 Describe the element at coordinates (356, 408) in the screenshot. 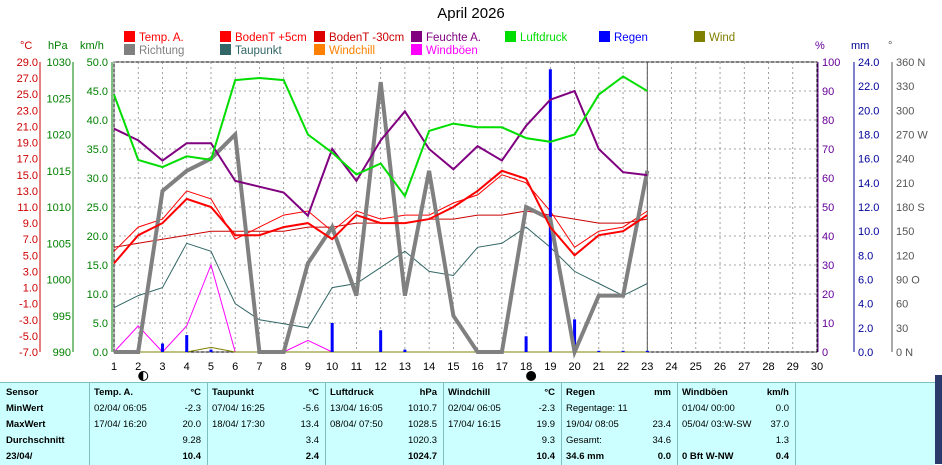

I see `stats-cell-label: 13/04/ 16:05` at that location.